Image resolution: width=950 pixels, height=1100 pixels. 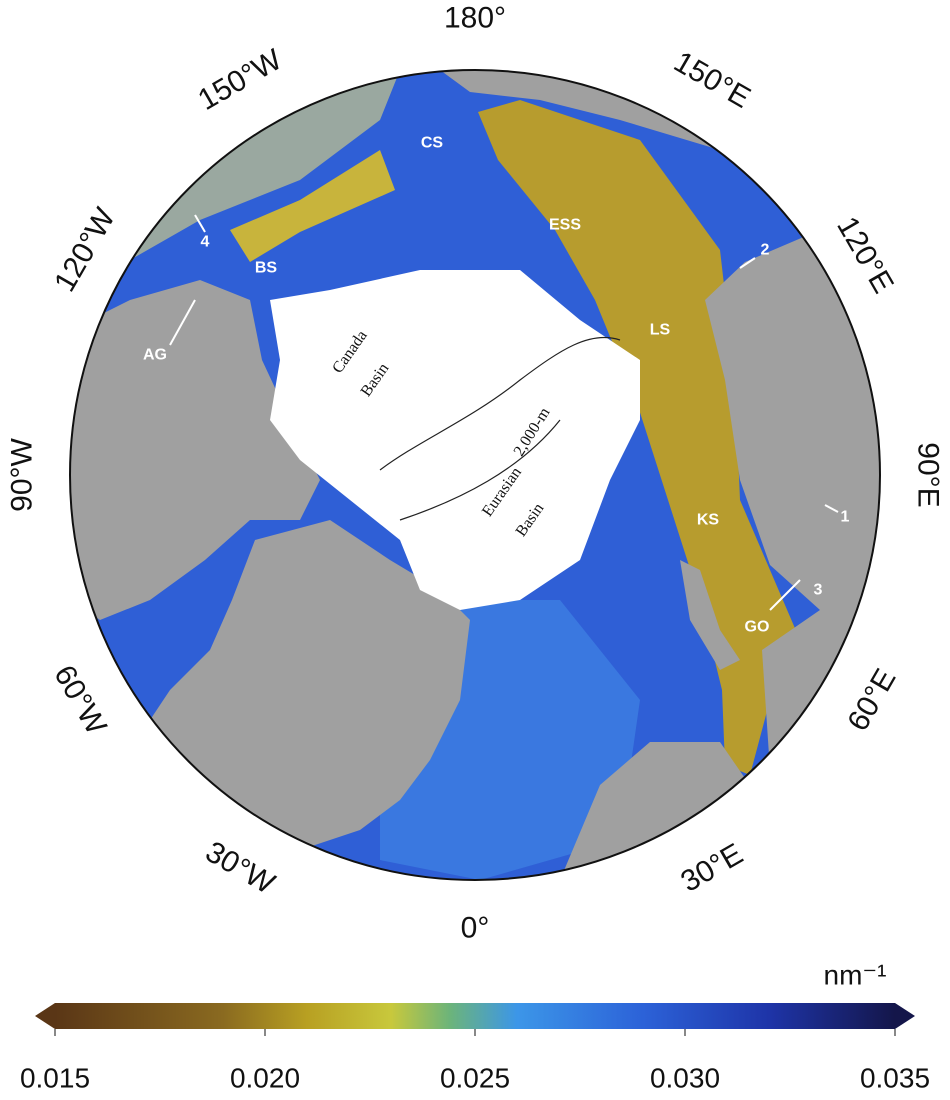 I want to click on longitude-label: 90°W, so click(x=22, y=474).